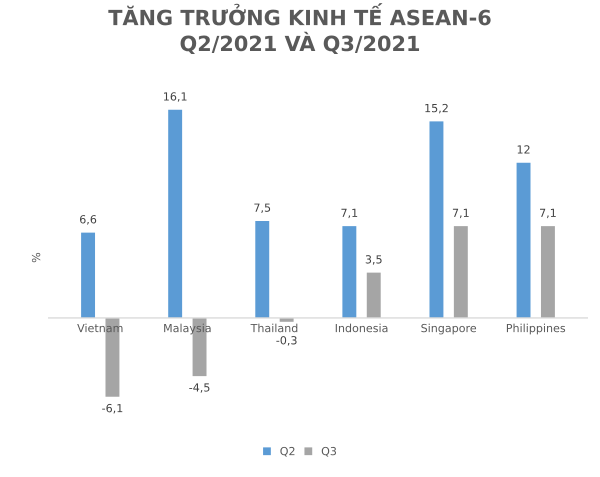 The width and height of the screenshot is (600, 477). What do you see at coordinates (36, 257) in the screenshot?
I see `y-axis-title: %` at bounding box center [36, 257].